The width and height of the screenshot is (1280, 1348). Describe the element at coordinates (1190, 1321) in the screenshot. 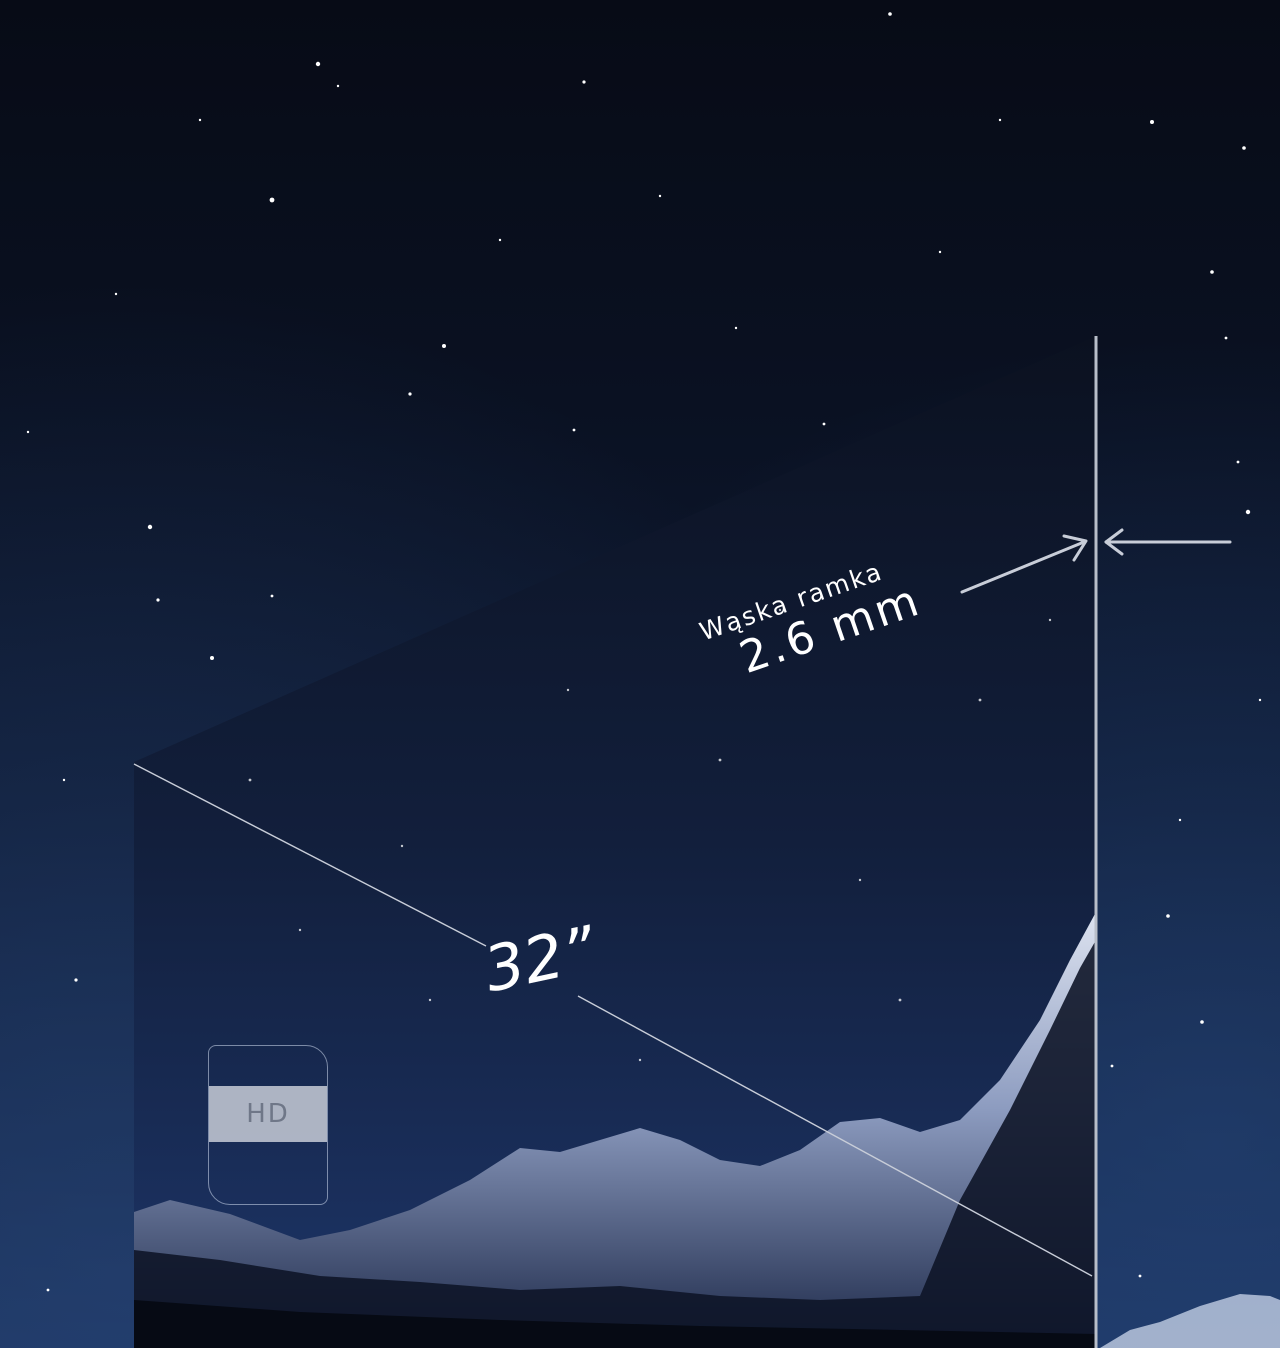

I see `distant-mountain` at that location.